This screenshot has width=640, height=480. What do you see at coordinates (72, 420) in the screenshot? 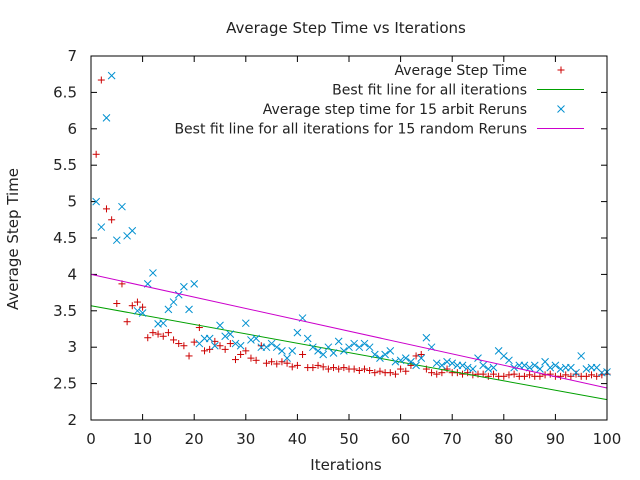
I see `y-tick-label: 2` at bounding box center [72, 420].